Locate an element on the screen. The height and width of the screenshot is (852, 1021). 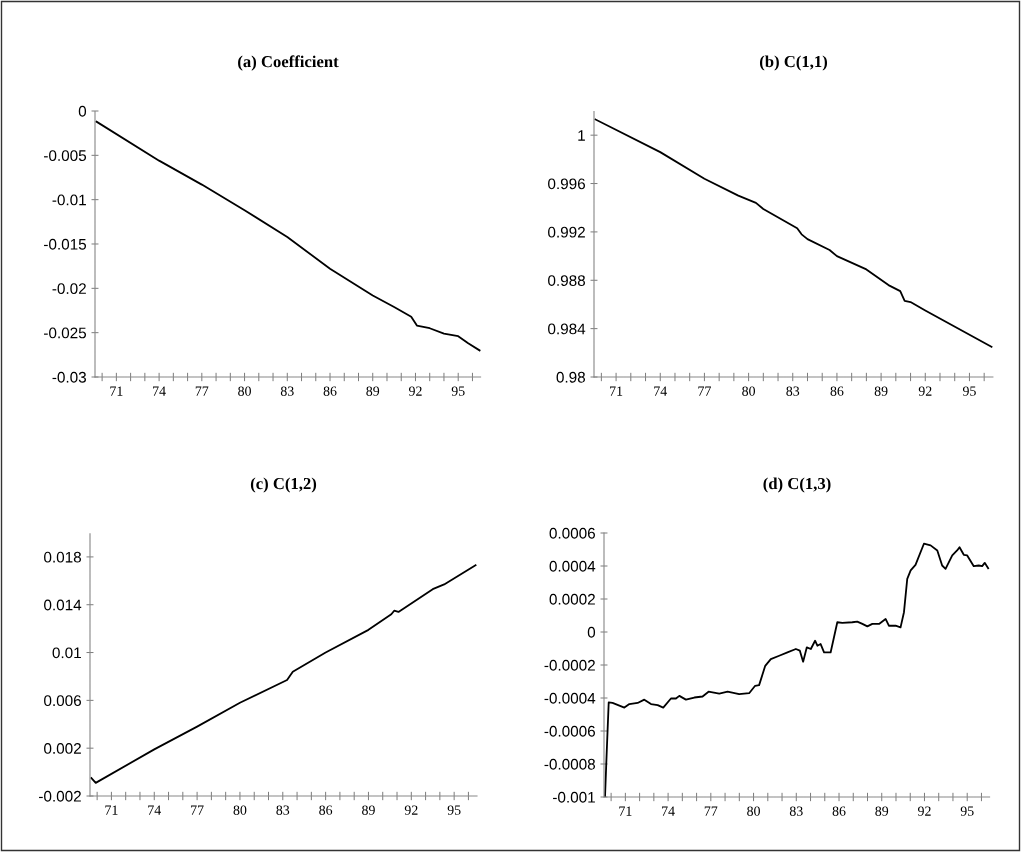
y-tick-label: -0.025 is located at coordinates (65, 333).